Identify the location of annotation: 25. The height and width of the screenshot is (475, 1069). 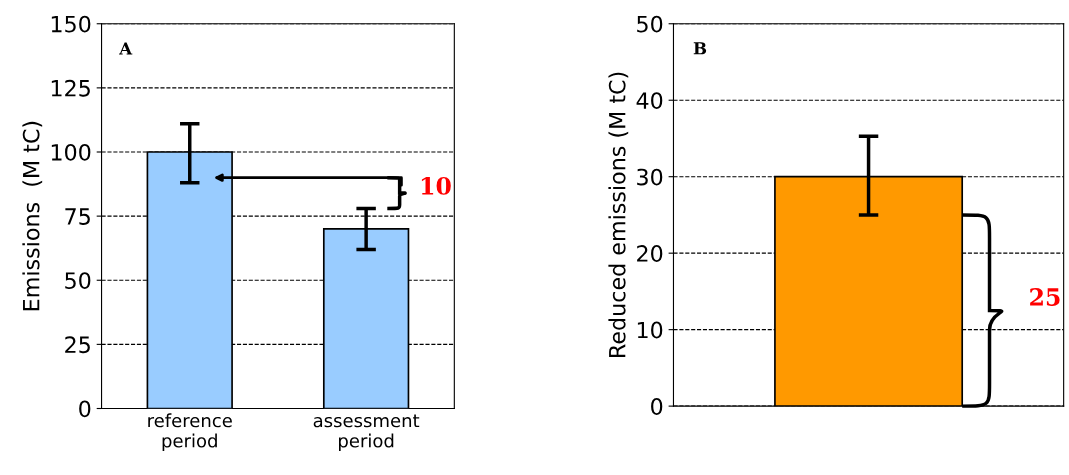
(1045, 297).